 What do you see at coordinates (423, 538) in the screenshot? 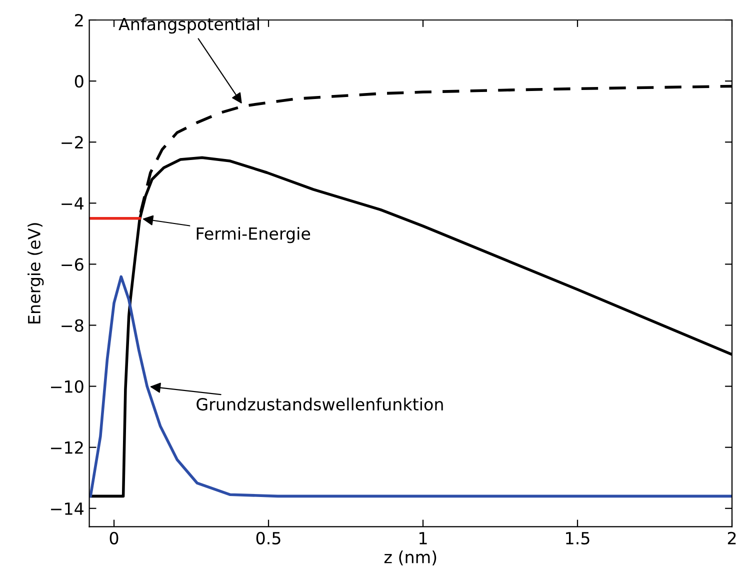
I see `x-tick-label: 1` at bounding box center [423, 538].